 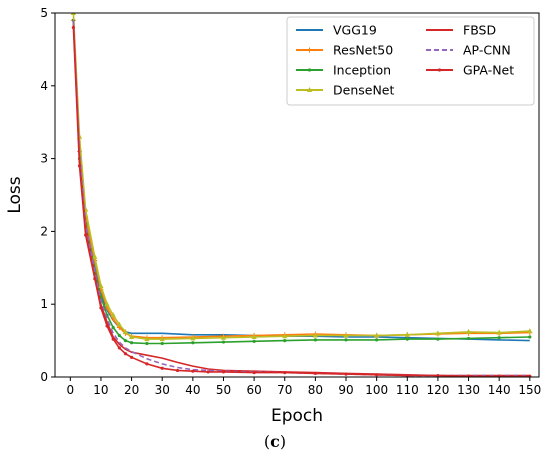 What do you see at coordinates (479, 30) in the screenshot?
I see `legend-label: FBSD` at bounding box center [479, 30].